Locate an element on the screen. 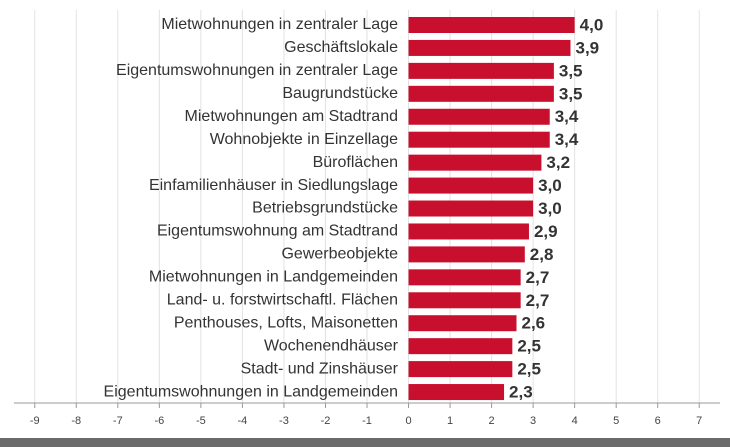 The height and width of the screenshot is (447, 730). category-label: Stadt- und Zinshäuser is located at coordinates (320, 368).